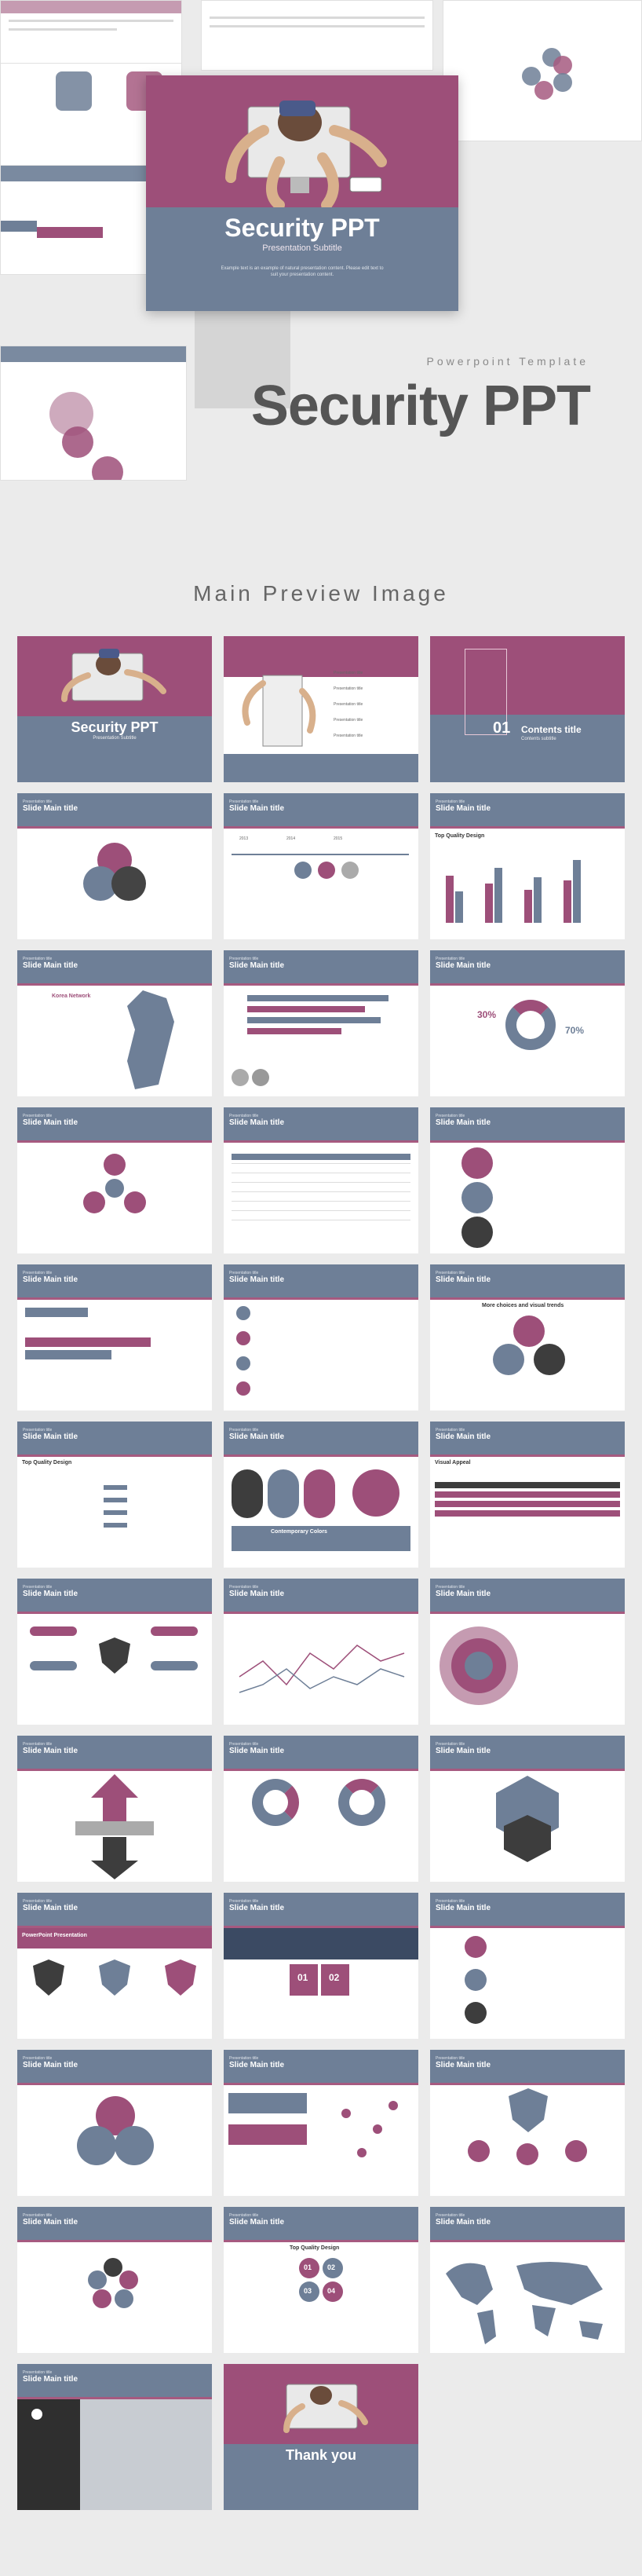 This screenshot has height=2576, width=642. Describe the element at coordinates (302, 228) in the screenshot. I see `cover-title: Security PPT` at that location.